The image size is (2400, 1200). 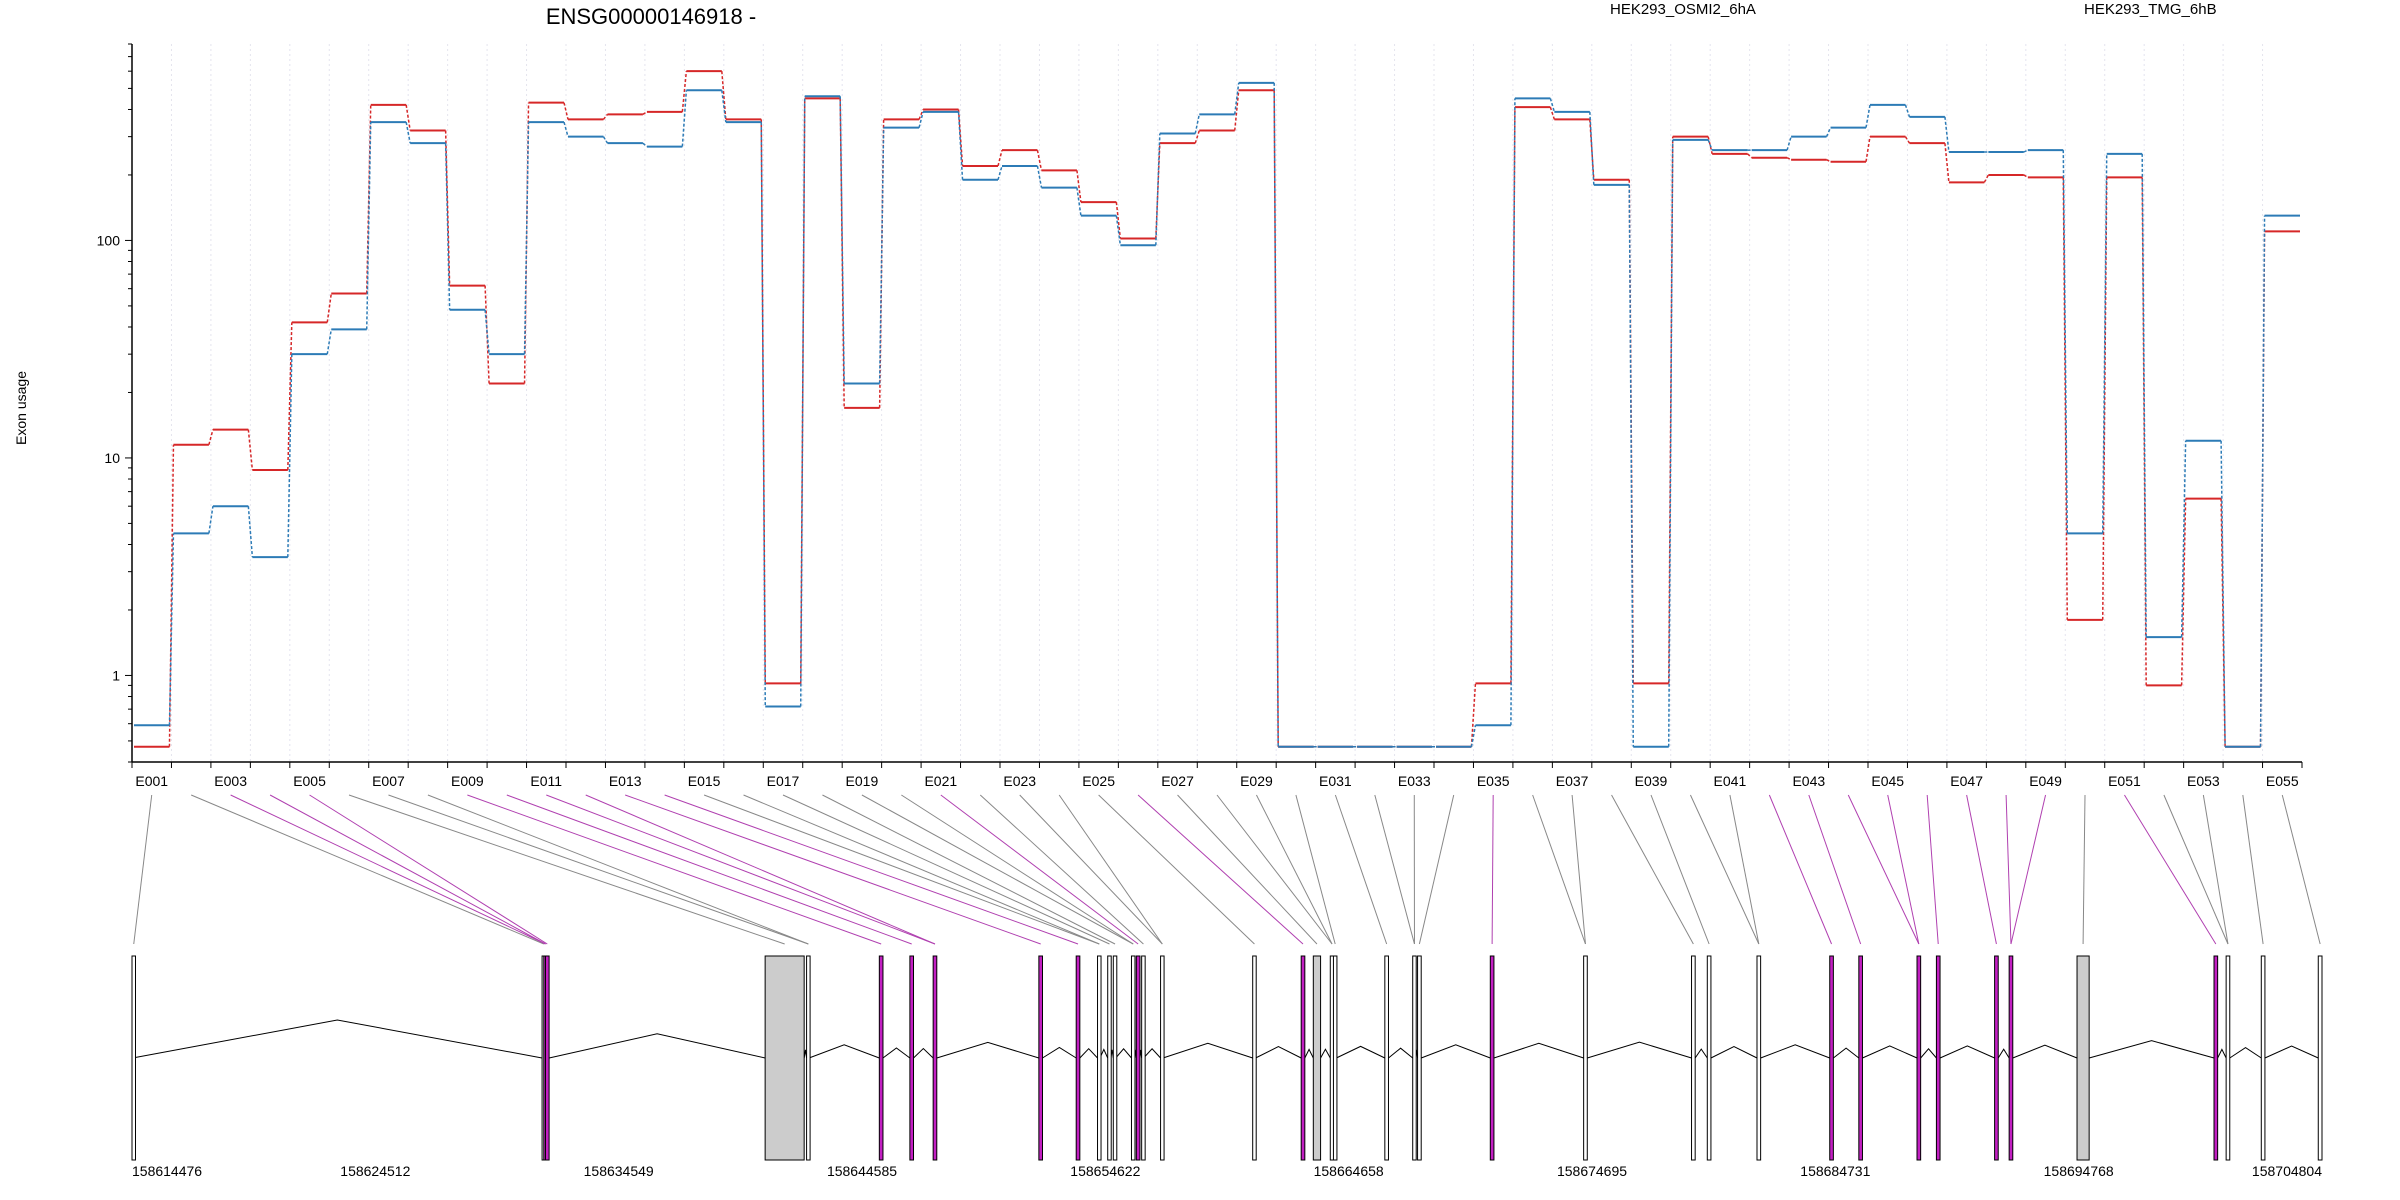 What do you see at coordinates (388, 781) in the screenshot?
I see `x-tick-label: E007` at bounding box center [388, 781].